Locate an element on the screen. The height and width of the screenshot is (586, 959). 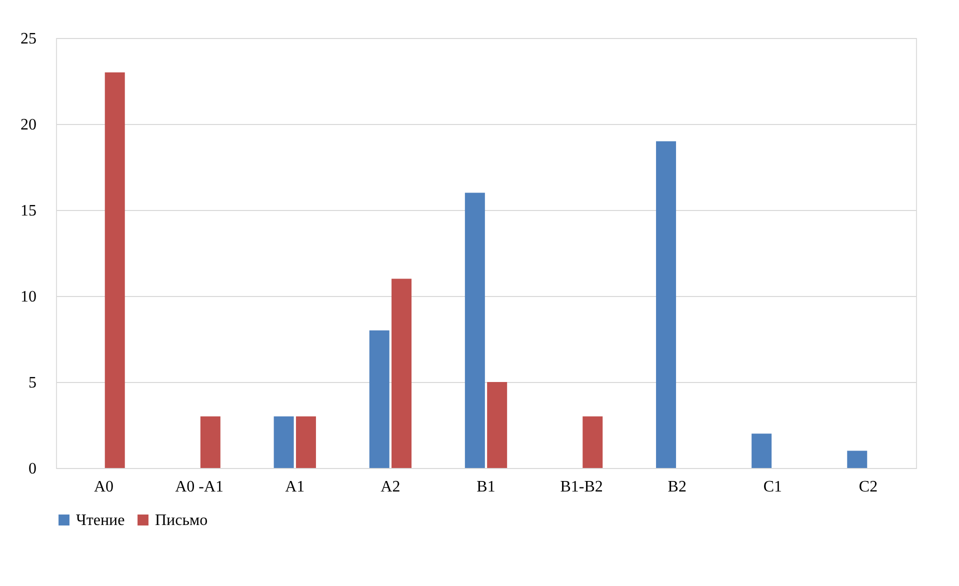
x-tick-label: B2 is located at coordinates (677, 487).